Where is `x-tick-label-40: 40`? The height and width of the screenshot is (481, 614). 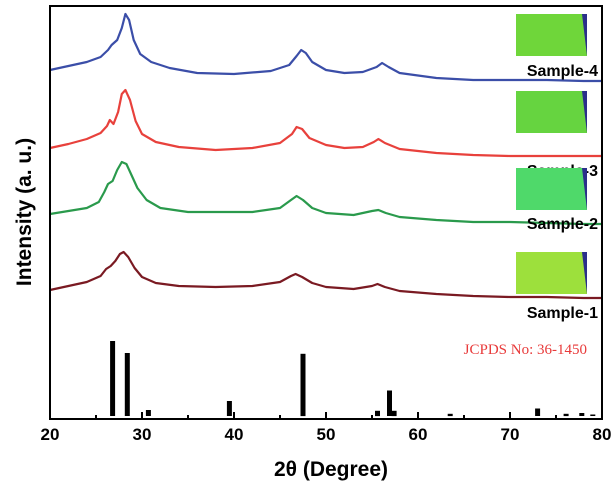 x-tick-label-40: 40 is located at coordinates (234, 434).